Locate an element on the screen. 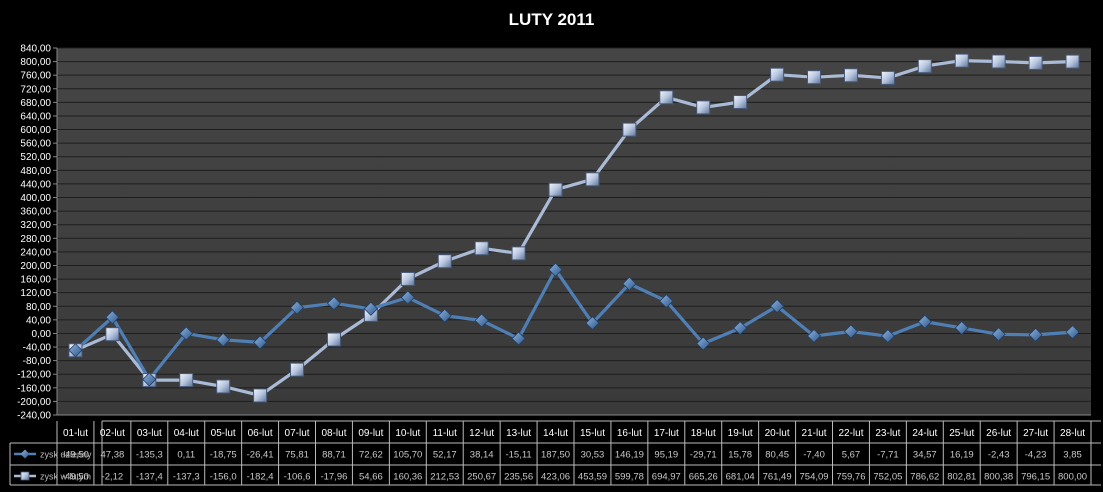 This screenshot has width=1103, height=492. x-tick-label: 01-lut is located at coordinates (75, 433).